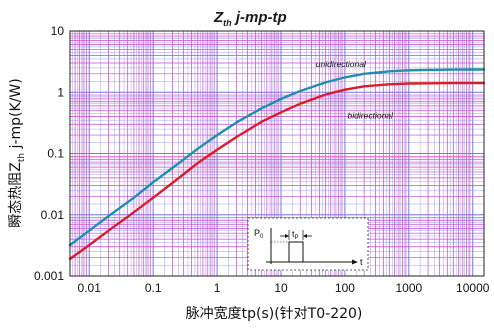 Image resolution: width=494 pixels, height=331 pixels. Describe the element at coordinates (49, 276) in the screenshot. I see `y-tick-label: 0.001` at that location.